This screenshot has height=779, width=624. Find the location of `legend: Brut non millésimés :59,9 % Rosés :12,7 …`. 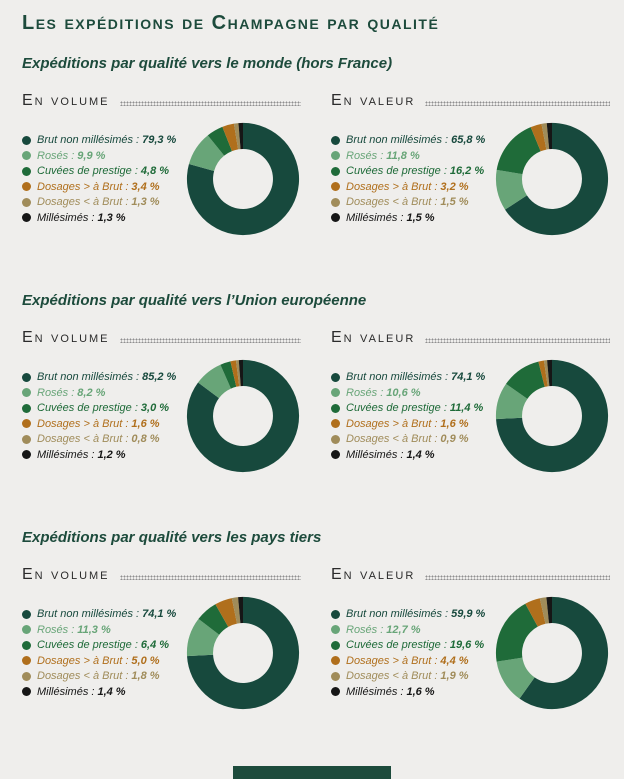

legend: Brut non millésimés :59,9 % Rosés :12,7 … is located at coordinates (412, 653).